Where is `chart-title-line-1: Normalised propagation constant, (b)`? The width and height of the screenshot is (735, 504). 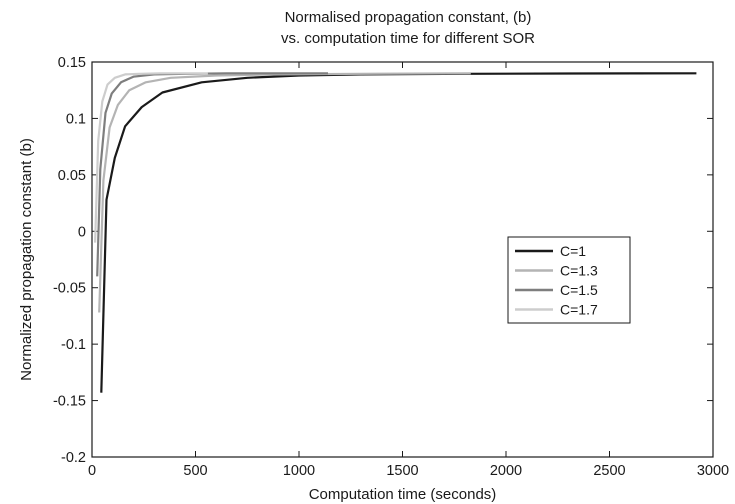 chart-title-line-1: Normalised propagation constant, (b) is located at coordinates (408, 17).